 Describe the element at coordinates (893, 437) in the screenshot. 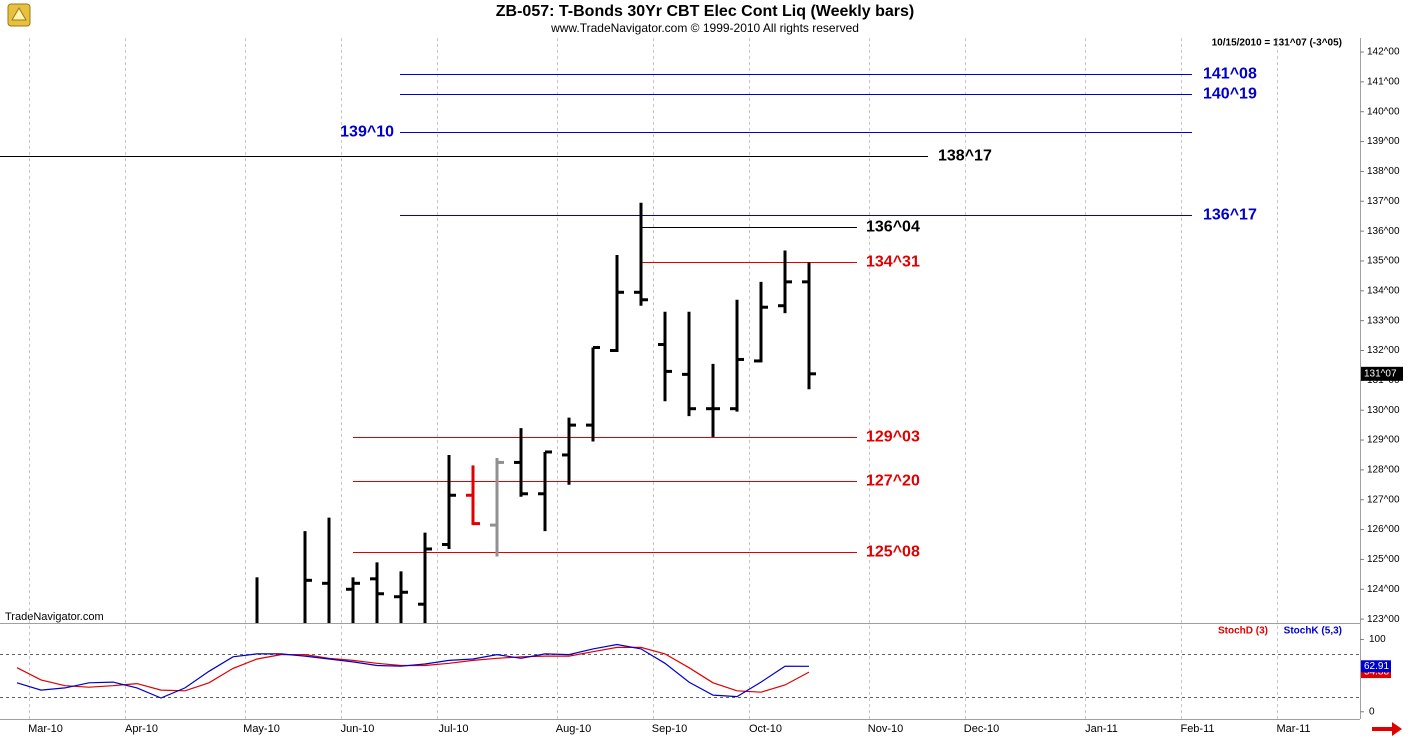

I see `level-label: 129^03` at that location.